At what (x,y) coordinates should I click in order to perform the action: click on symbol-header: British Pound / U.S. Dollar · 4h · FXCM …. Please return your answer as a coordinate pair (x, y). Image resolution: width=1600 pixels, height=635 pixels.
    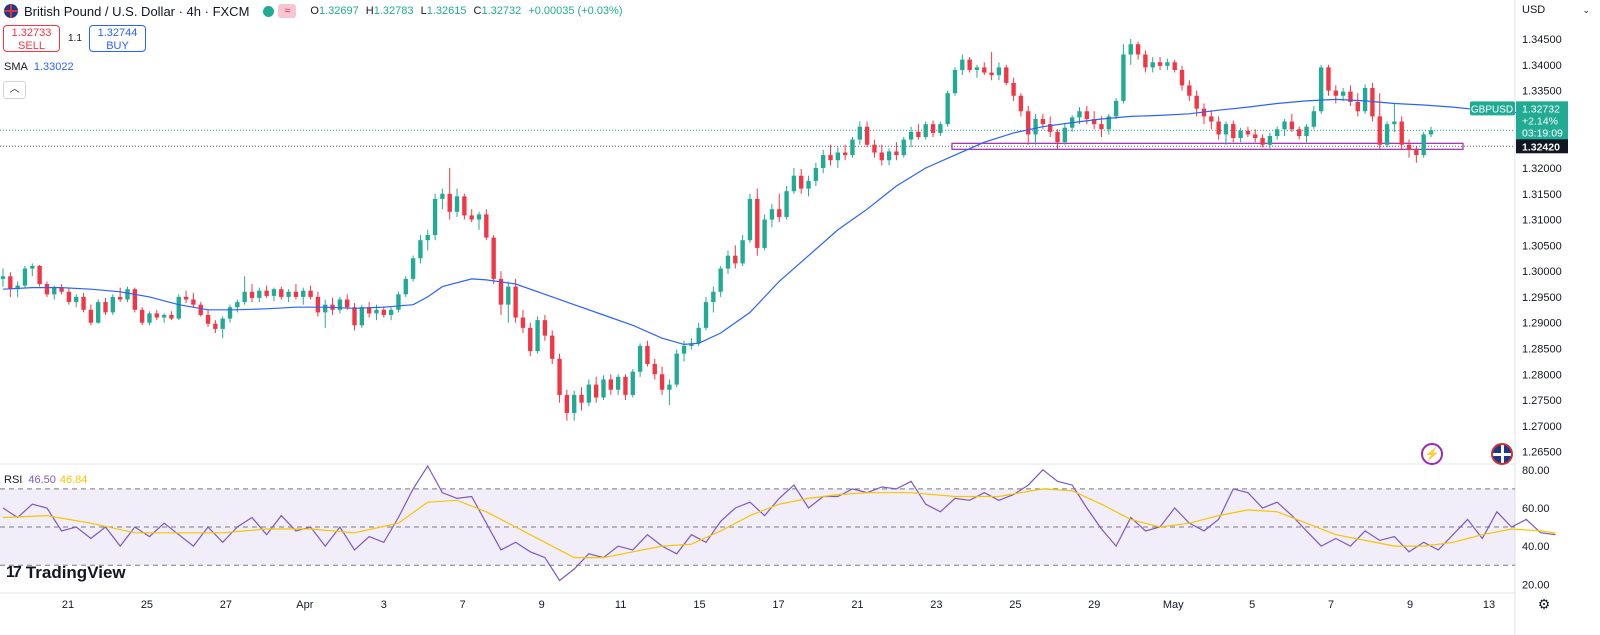
    Looking at the image, I should click on (313, 11).